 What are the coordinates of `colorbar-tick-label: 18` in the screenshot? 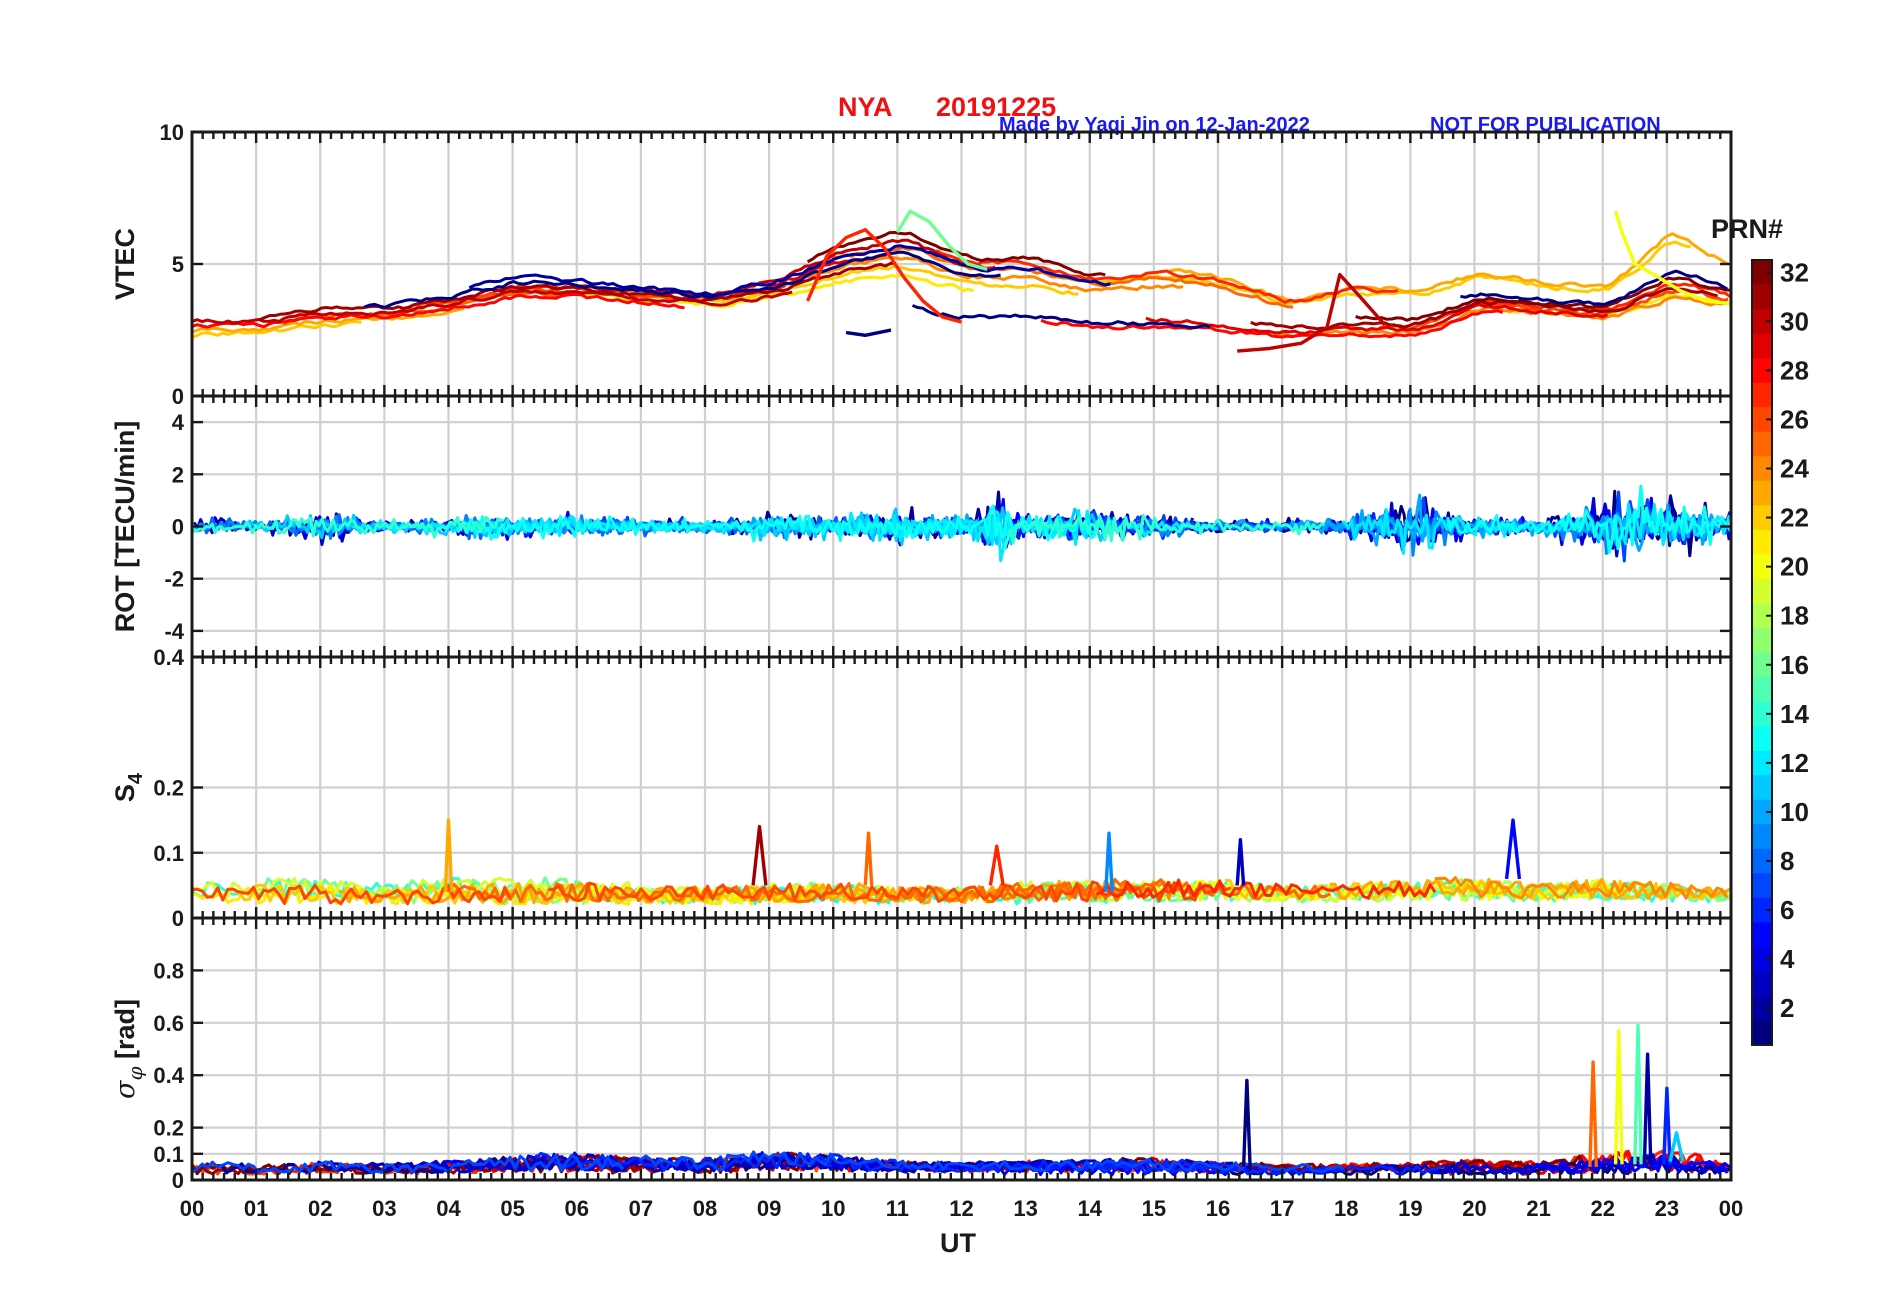 It's located at (1794, 616).